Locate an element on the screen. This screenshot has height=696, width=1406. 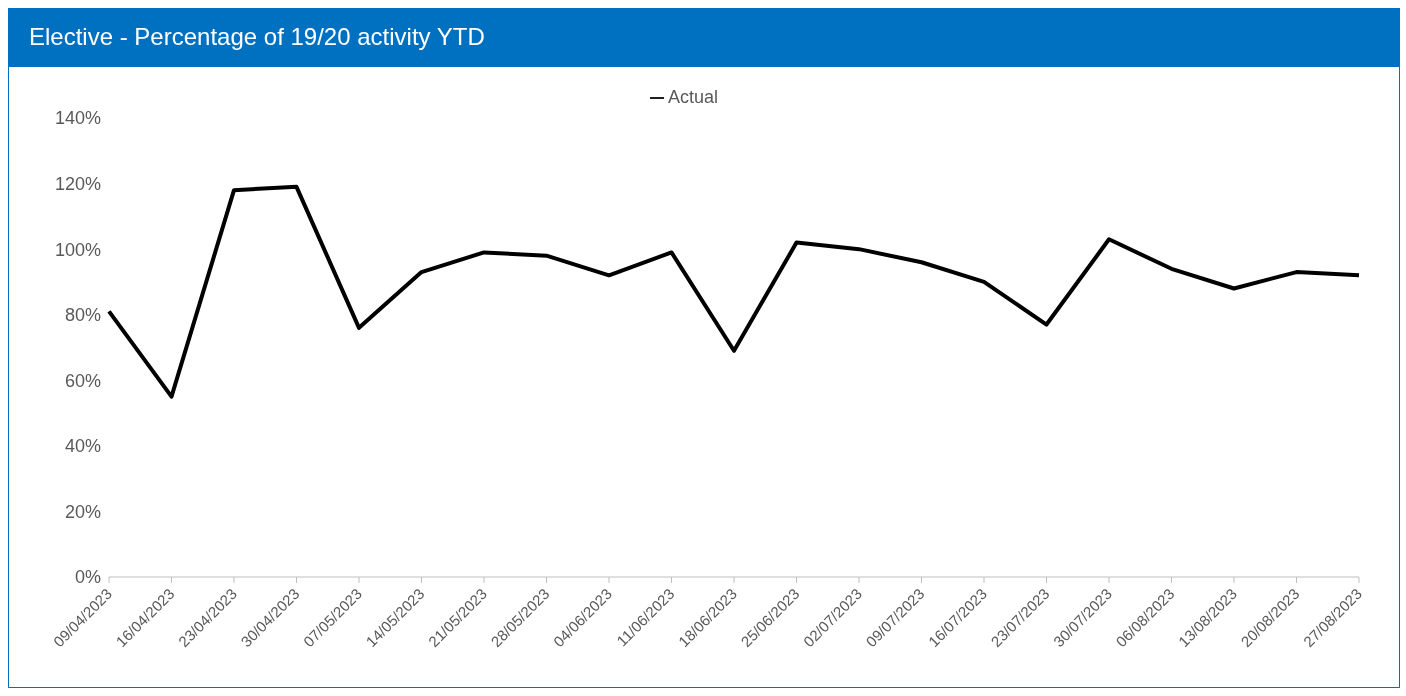
legend-label: Actual is located at coordinates (693, 97).